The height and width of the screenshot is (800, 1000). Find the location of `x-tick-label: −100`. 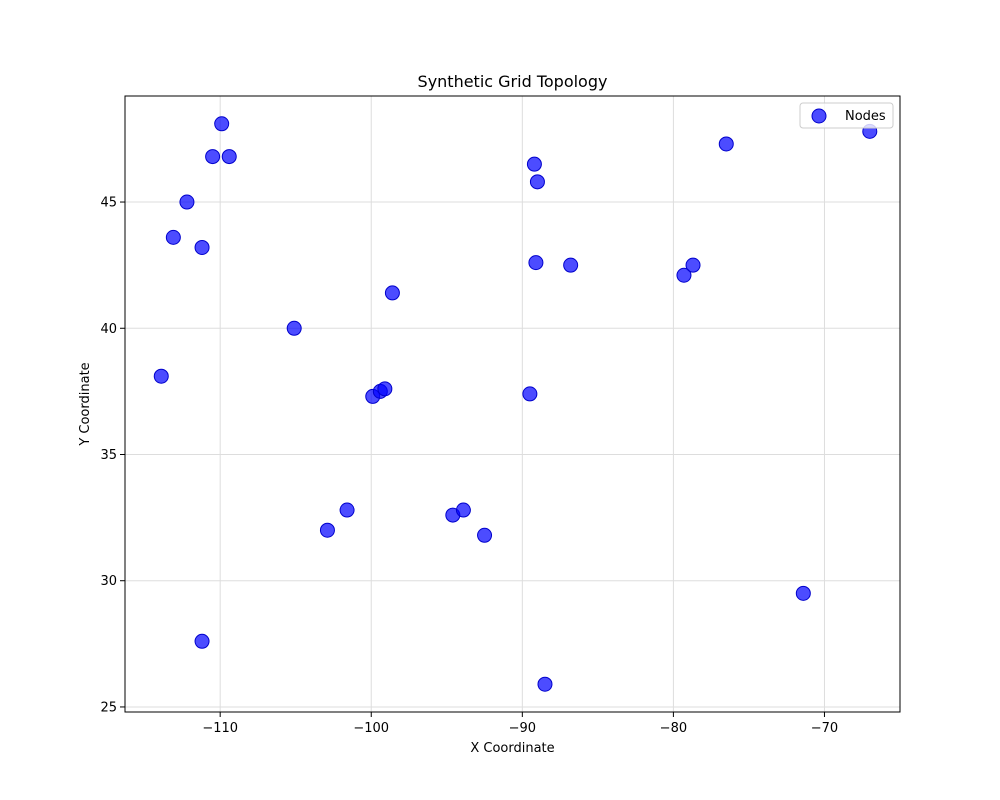

x-tick-label: −100 is located at coordinates (371, 728).